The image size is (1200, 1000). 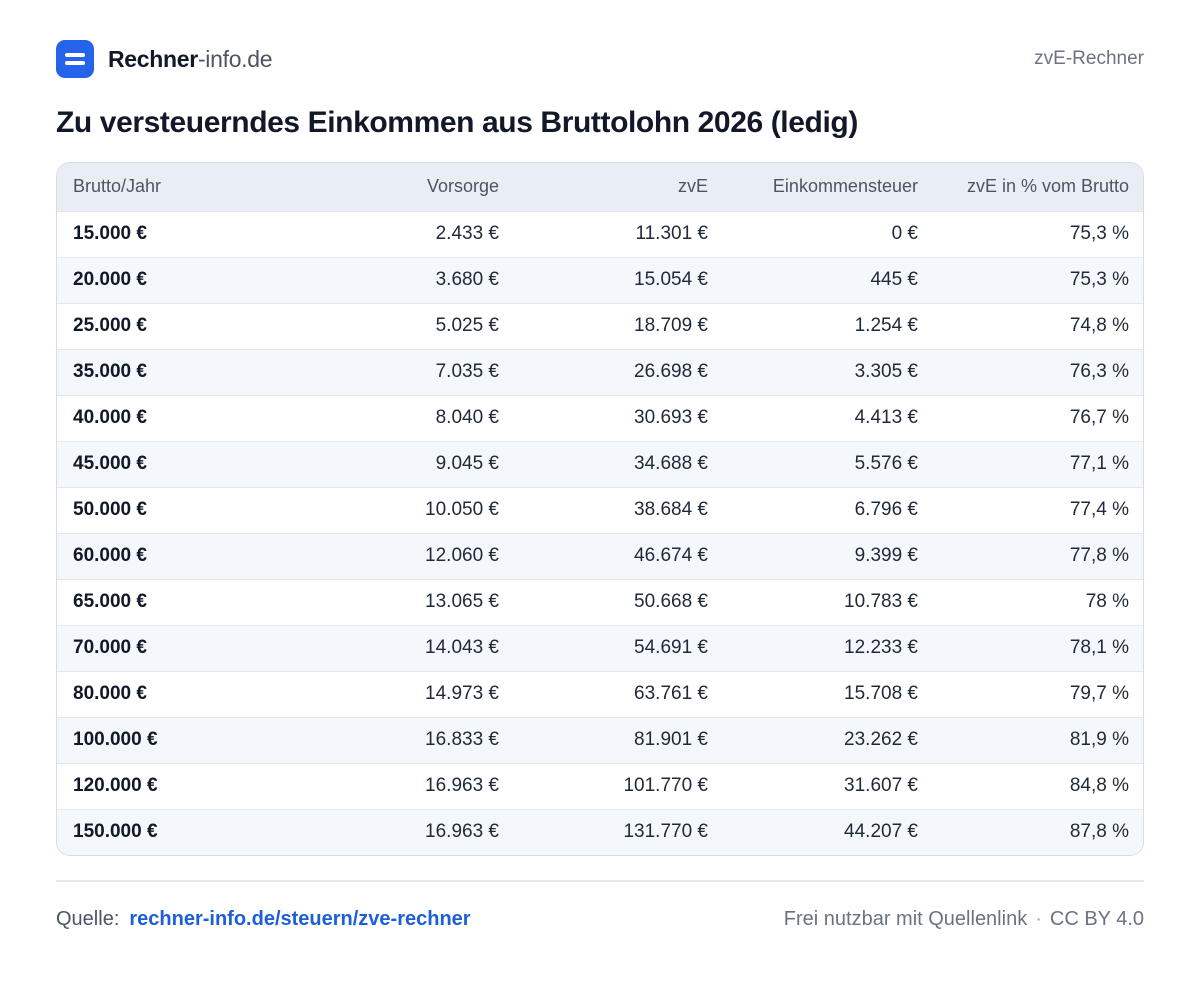 I want to click on table-cell: 81,9 %, so click(x=1099, y=739).